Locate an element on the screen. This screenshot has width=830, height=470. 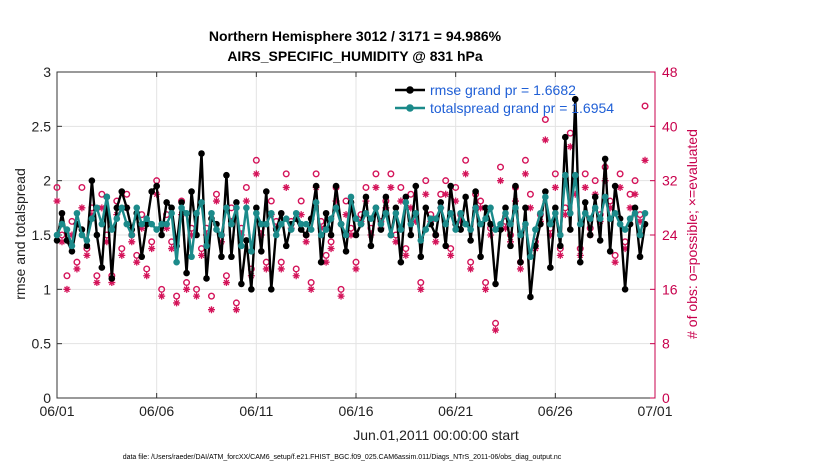
y2-axis-label: # of obs: o=possible; ×=evaluated is located at coordinates (692, 234).